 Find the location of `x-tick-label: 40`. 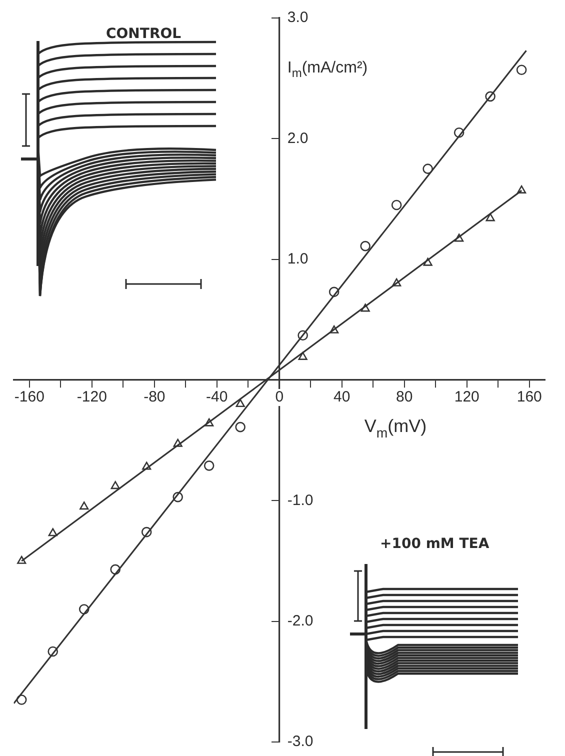

x-tick-label: 40 is located at coordinates (342, 397).